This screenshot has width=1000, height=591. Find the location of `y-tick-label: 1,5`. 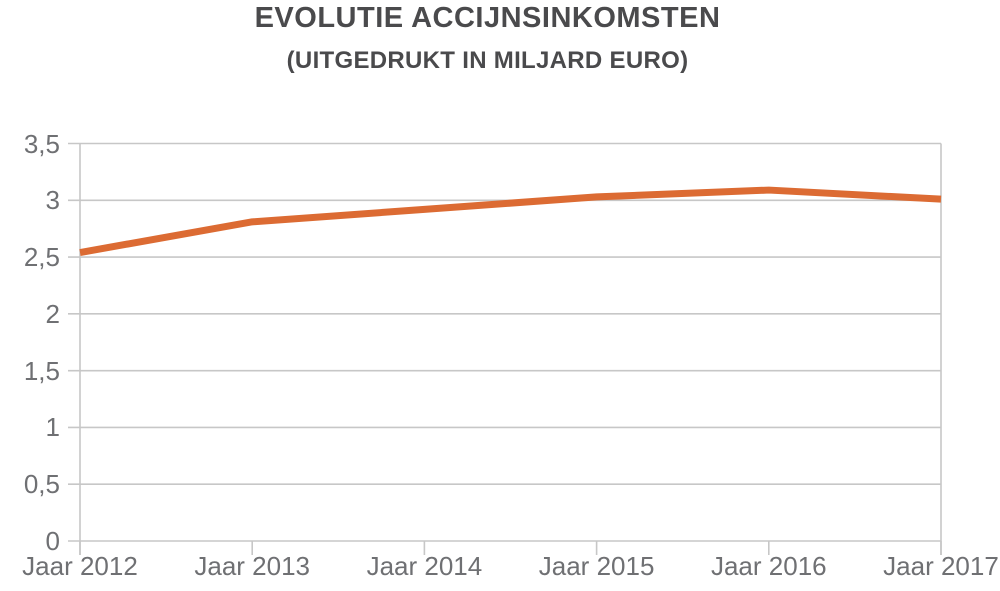

y-tick-label: 1,5 is located at coordinates (41, 370).